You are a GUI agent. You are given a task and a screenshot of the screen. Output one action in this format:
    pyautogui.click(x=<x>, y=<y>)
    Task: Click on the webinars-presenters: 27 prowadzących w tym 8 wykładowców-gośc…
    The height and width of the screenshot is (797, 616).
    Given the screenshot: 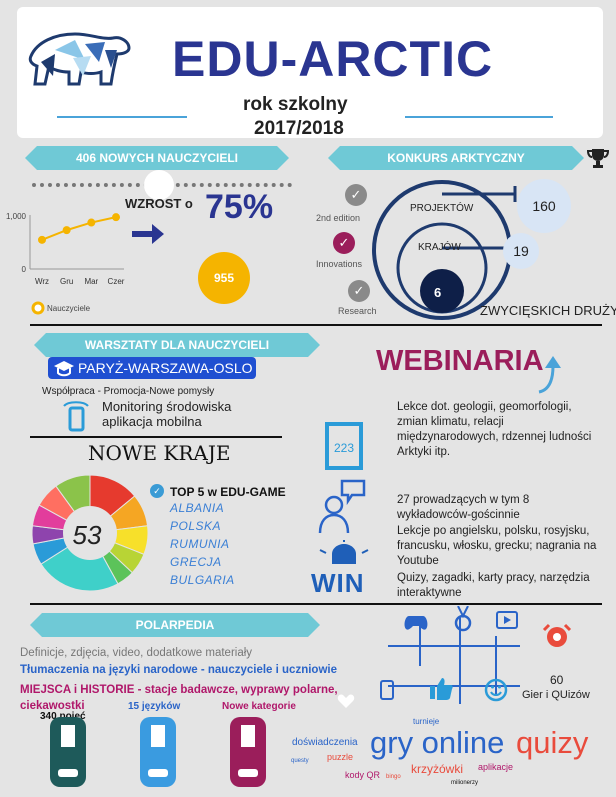 What is the action you would take?
    pyautogui.click(x=463, y=507)
    